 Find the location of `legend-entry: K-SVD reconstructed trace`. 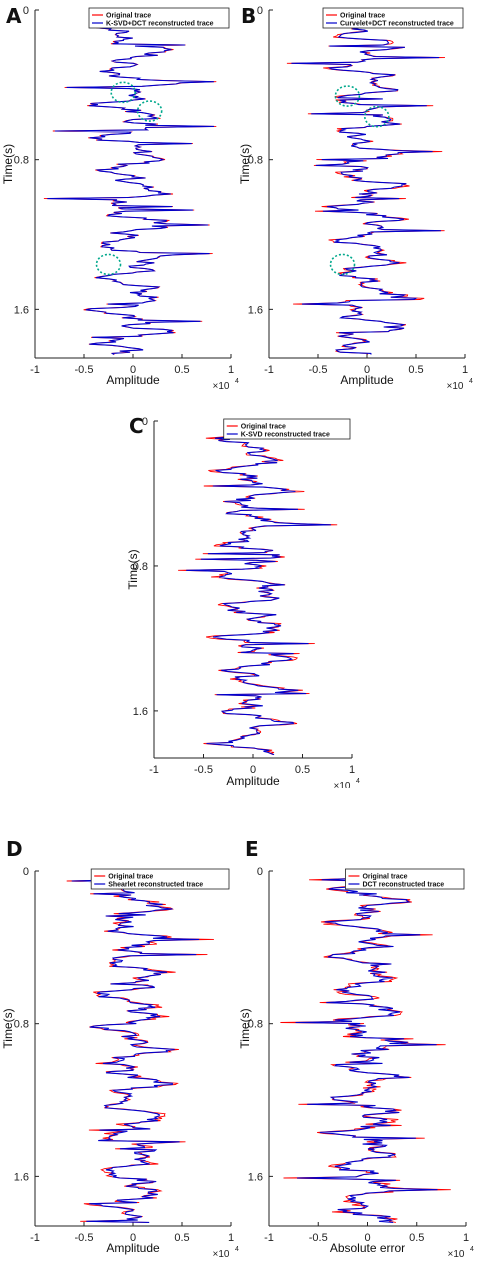

legend-entry: K-SVD reconstructed trace is located at coordinates (285, 435).